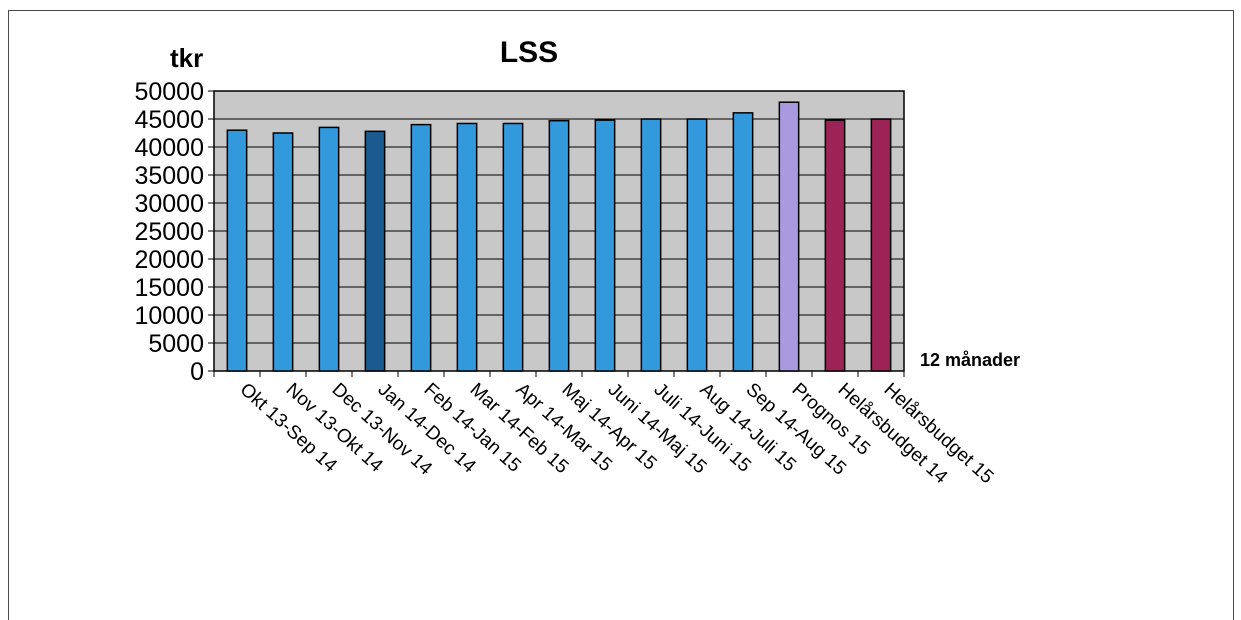 This screenshot has width=1241, height=620. I want to click on x-axis-label: 12 månader, so click(970, 360).